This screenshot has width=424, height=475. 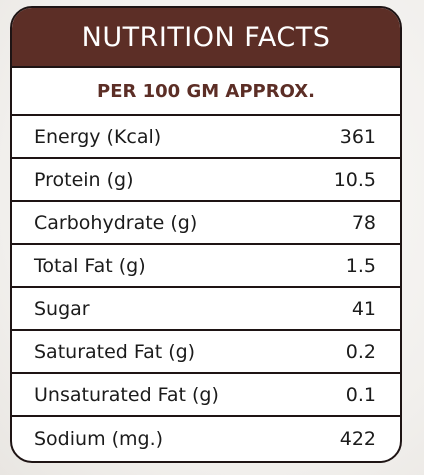 I want to click on panel-title: NUTRITION FACTS, so click(x=206, y=37).